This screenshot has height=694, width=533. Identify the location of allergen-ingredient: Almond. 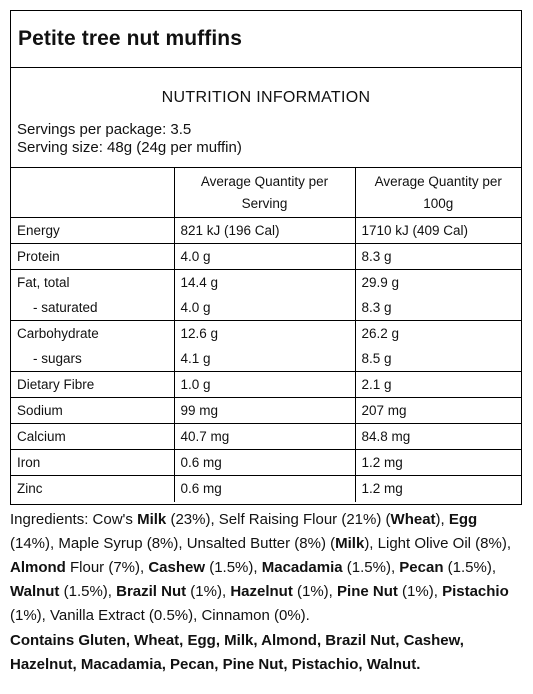
(38, 567).